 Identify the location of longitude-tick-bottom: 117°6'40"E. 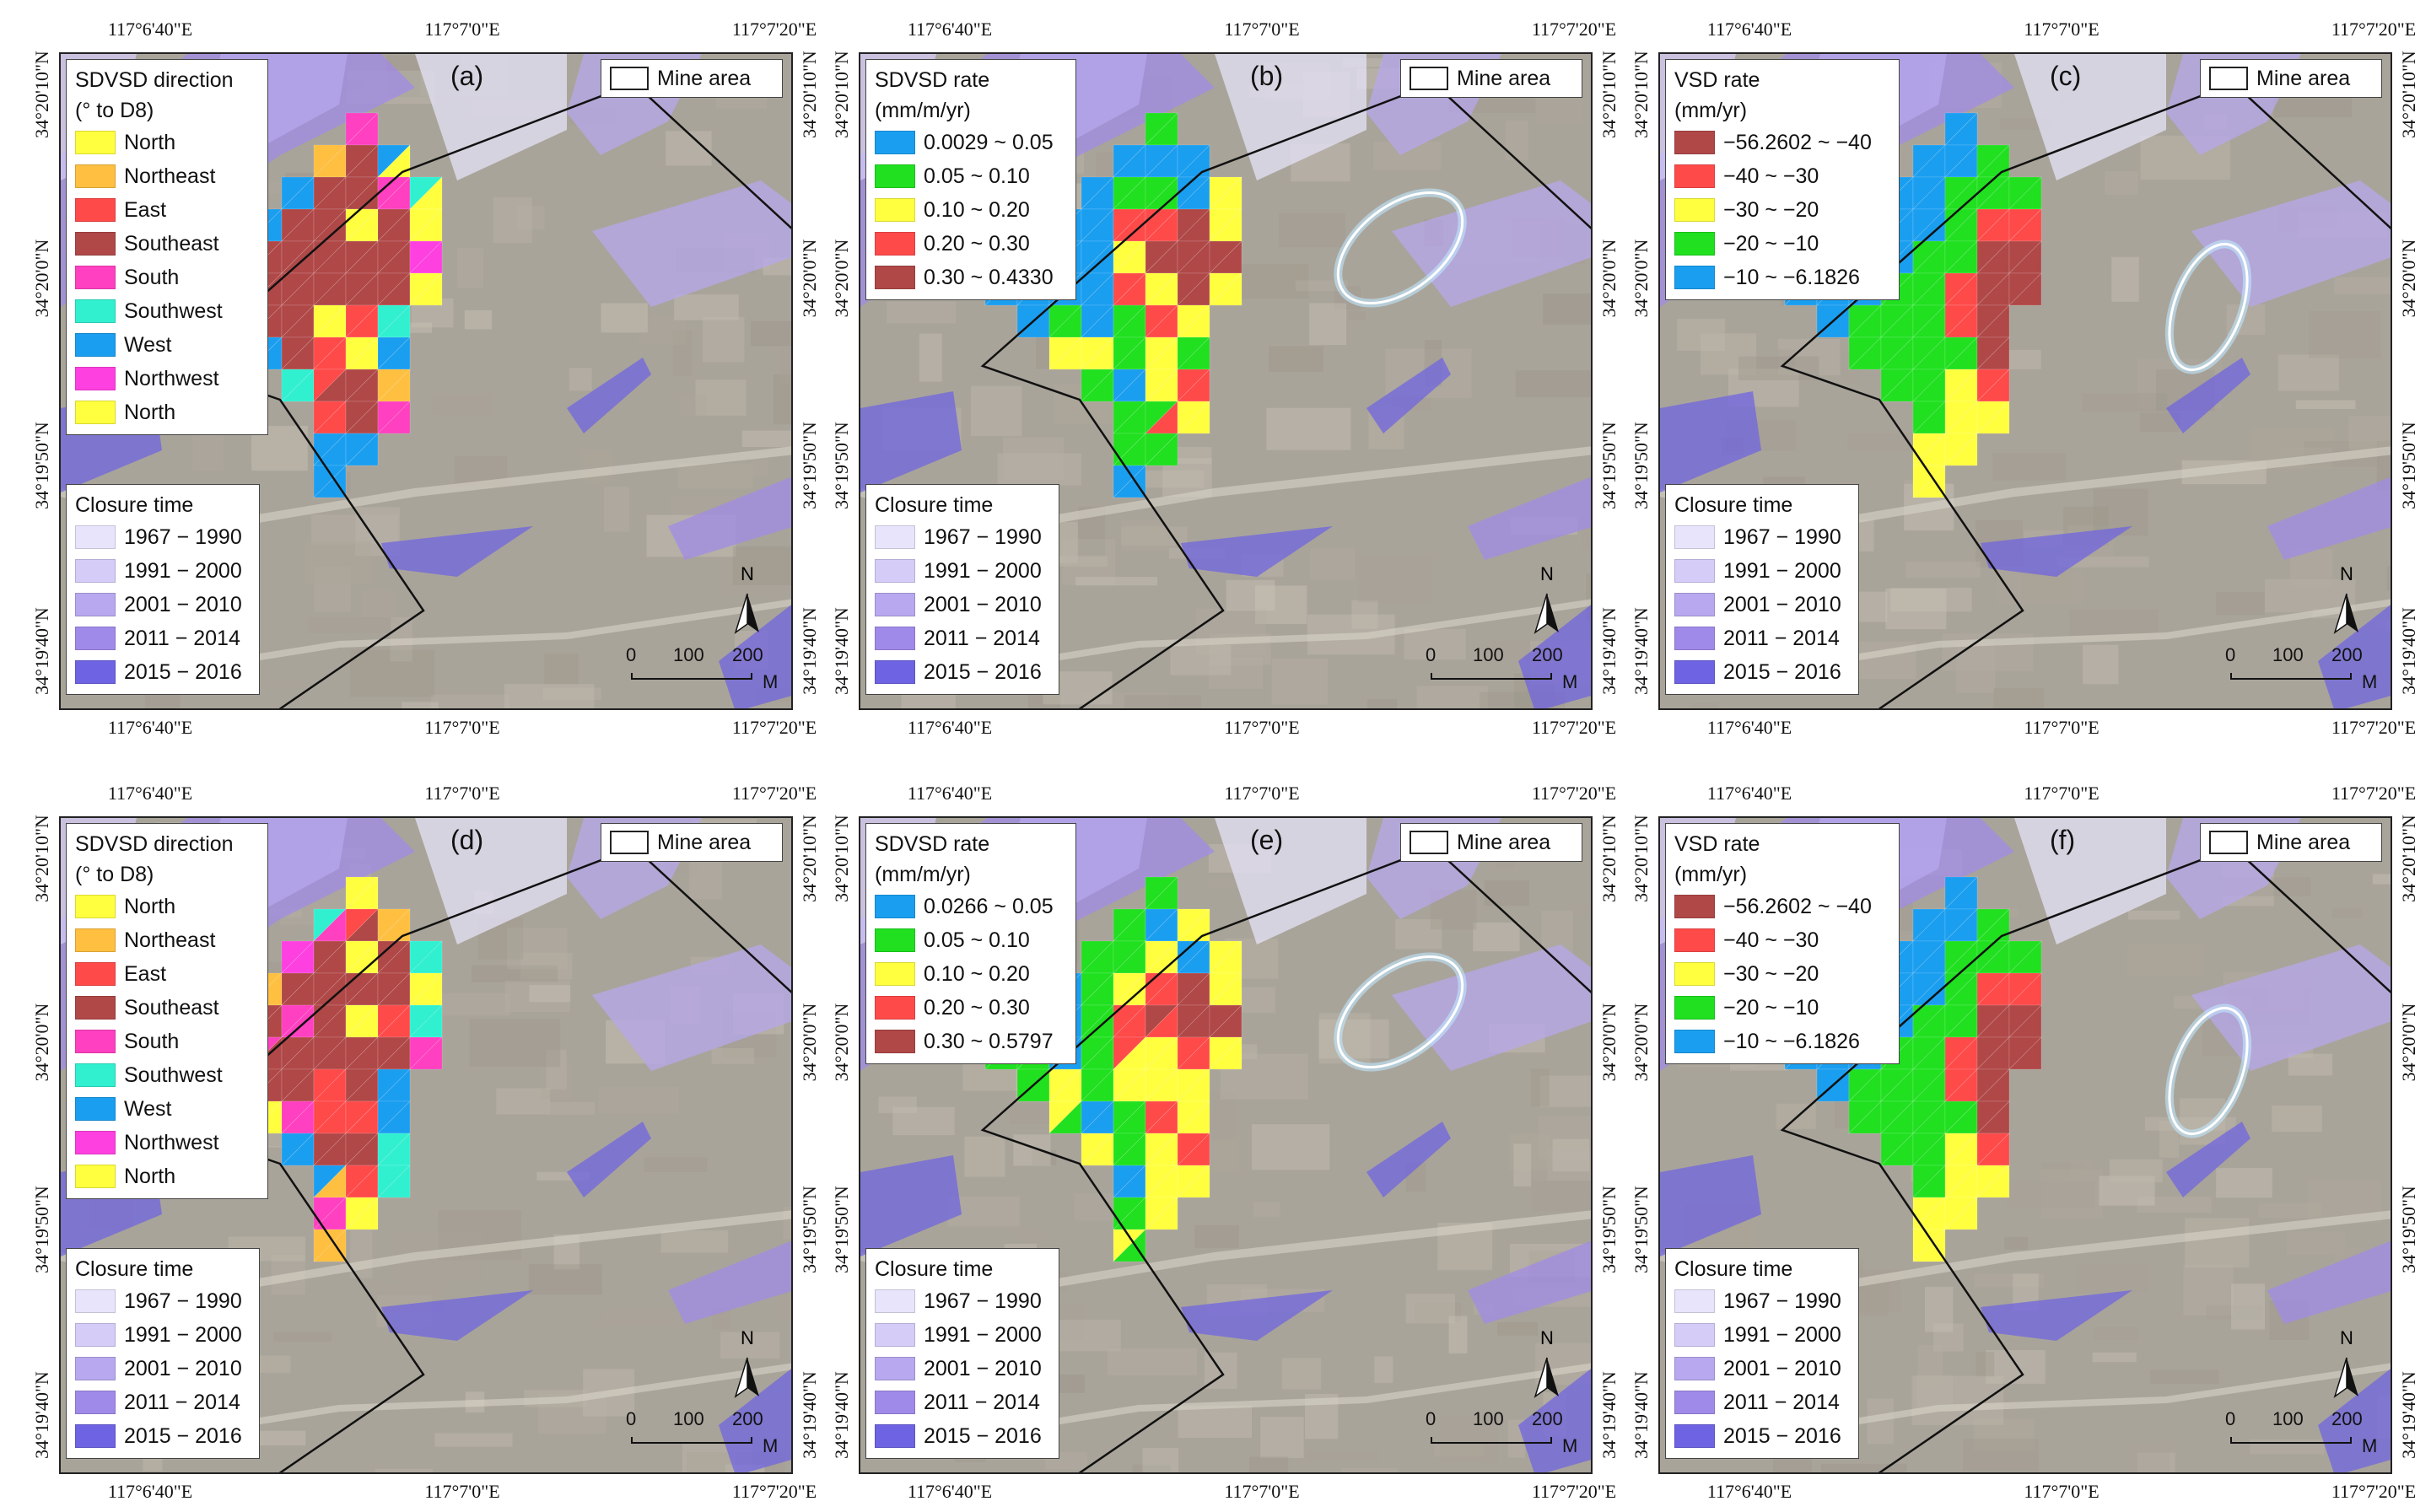
(1749, 728).